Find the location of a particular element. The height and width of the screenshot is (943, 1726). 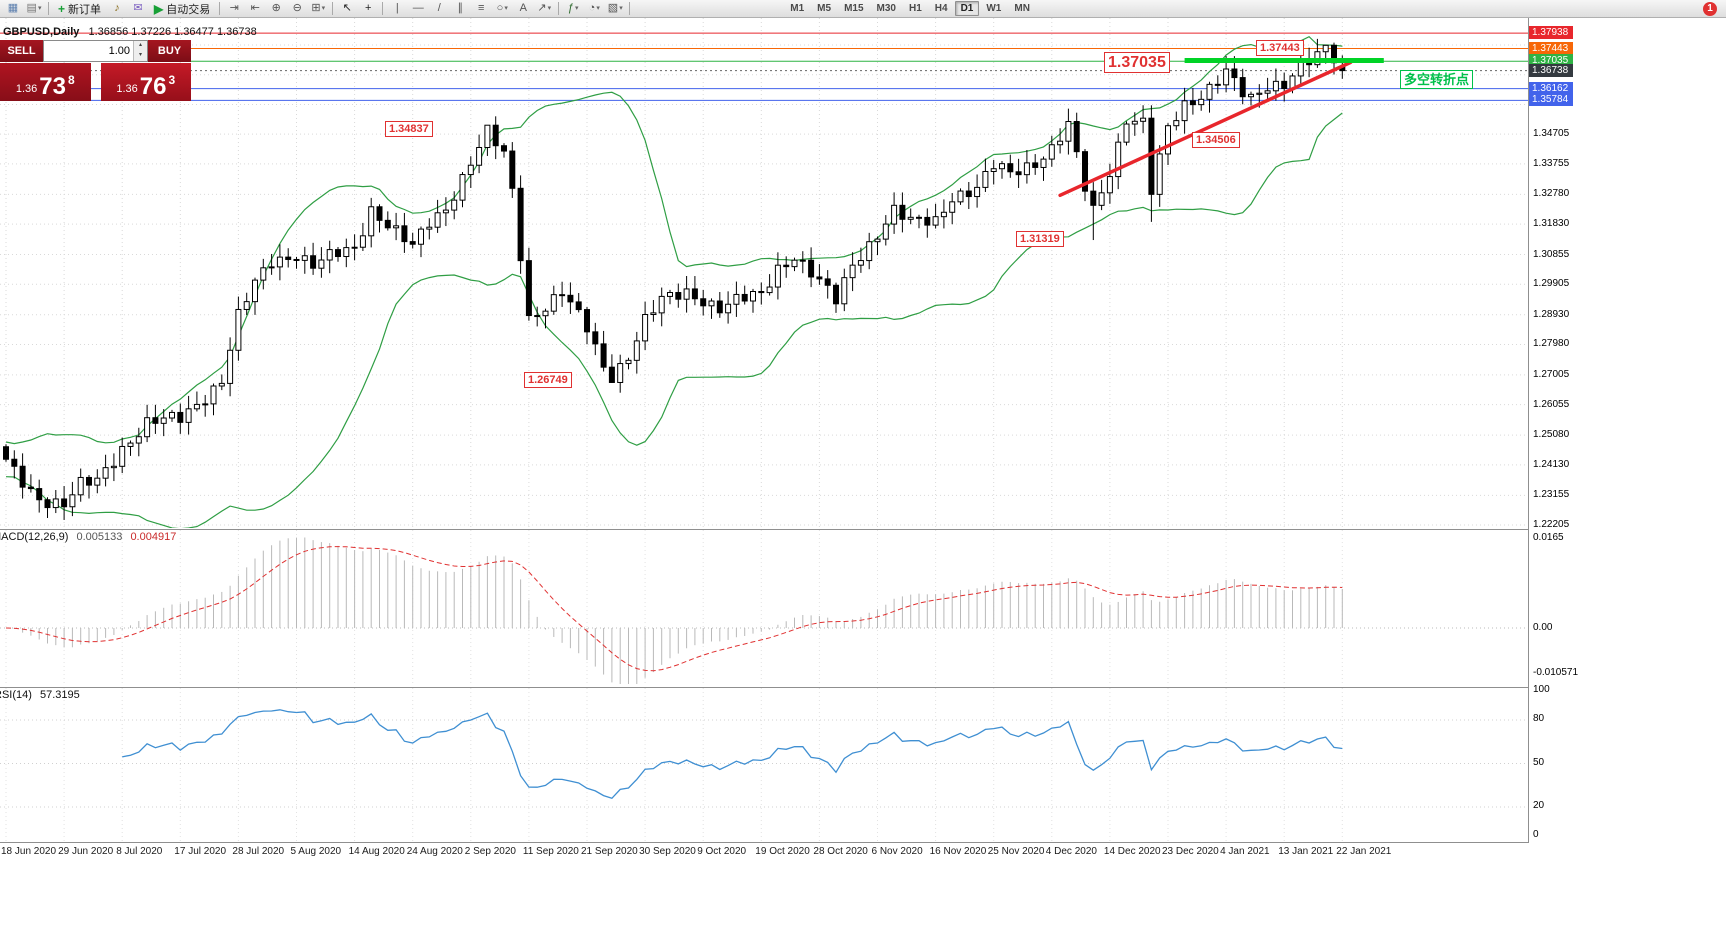

time-axis-label: 5 Aug 2020 is located at coordinates (316, 851).